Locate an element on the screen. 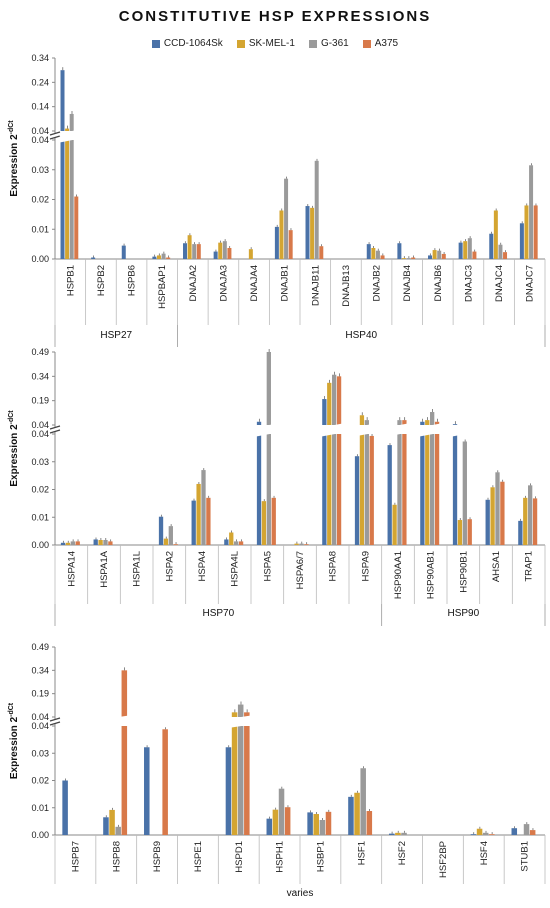 The image size is (550, 908). x-tick-label: DNAJB1 is located at coordinates (285, 283).